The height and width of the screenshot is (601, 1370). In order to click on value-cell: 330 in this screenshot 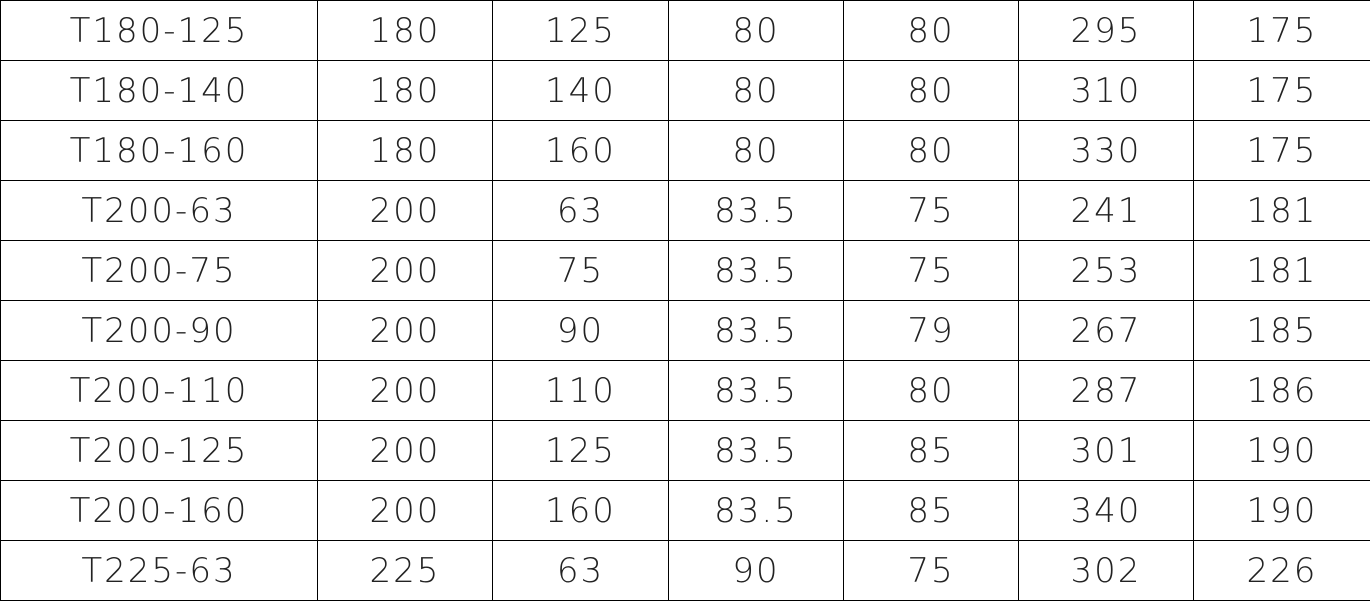, I will do `click(1106, 151)`.